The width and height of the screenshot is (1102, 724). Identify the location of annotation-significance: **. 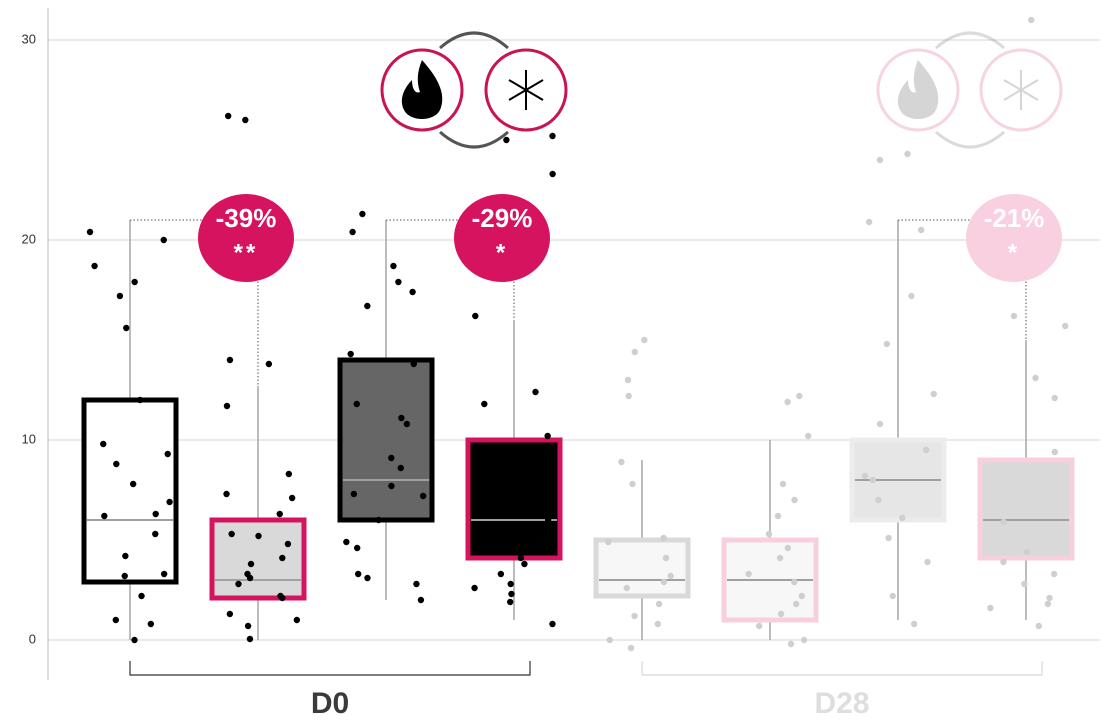
(246, 252).